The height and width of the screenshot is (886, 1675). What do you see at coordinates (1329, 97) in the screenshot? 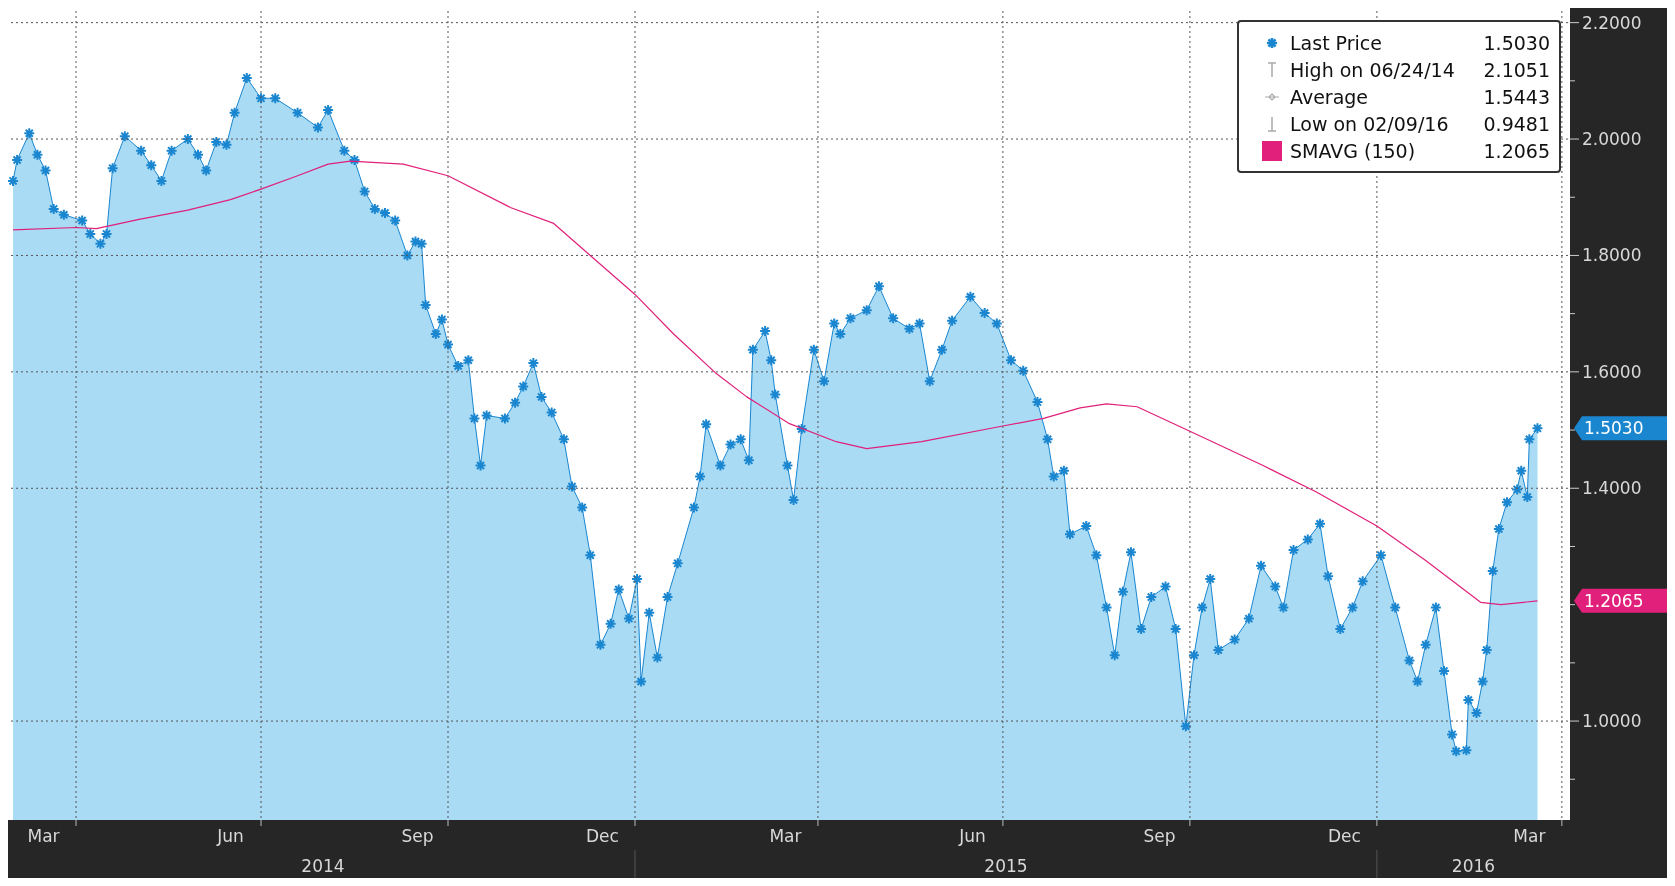
I see `annotation: Average` at bounding box center [1329, 97].